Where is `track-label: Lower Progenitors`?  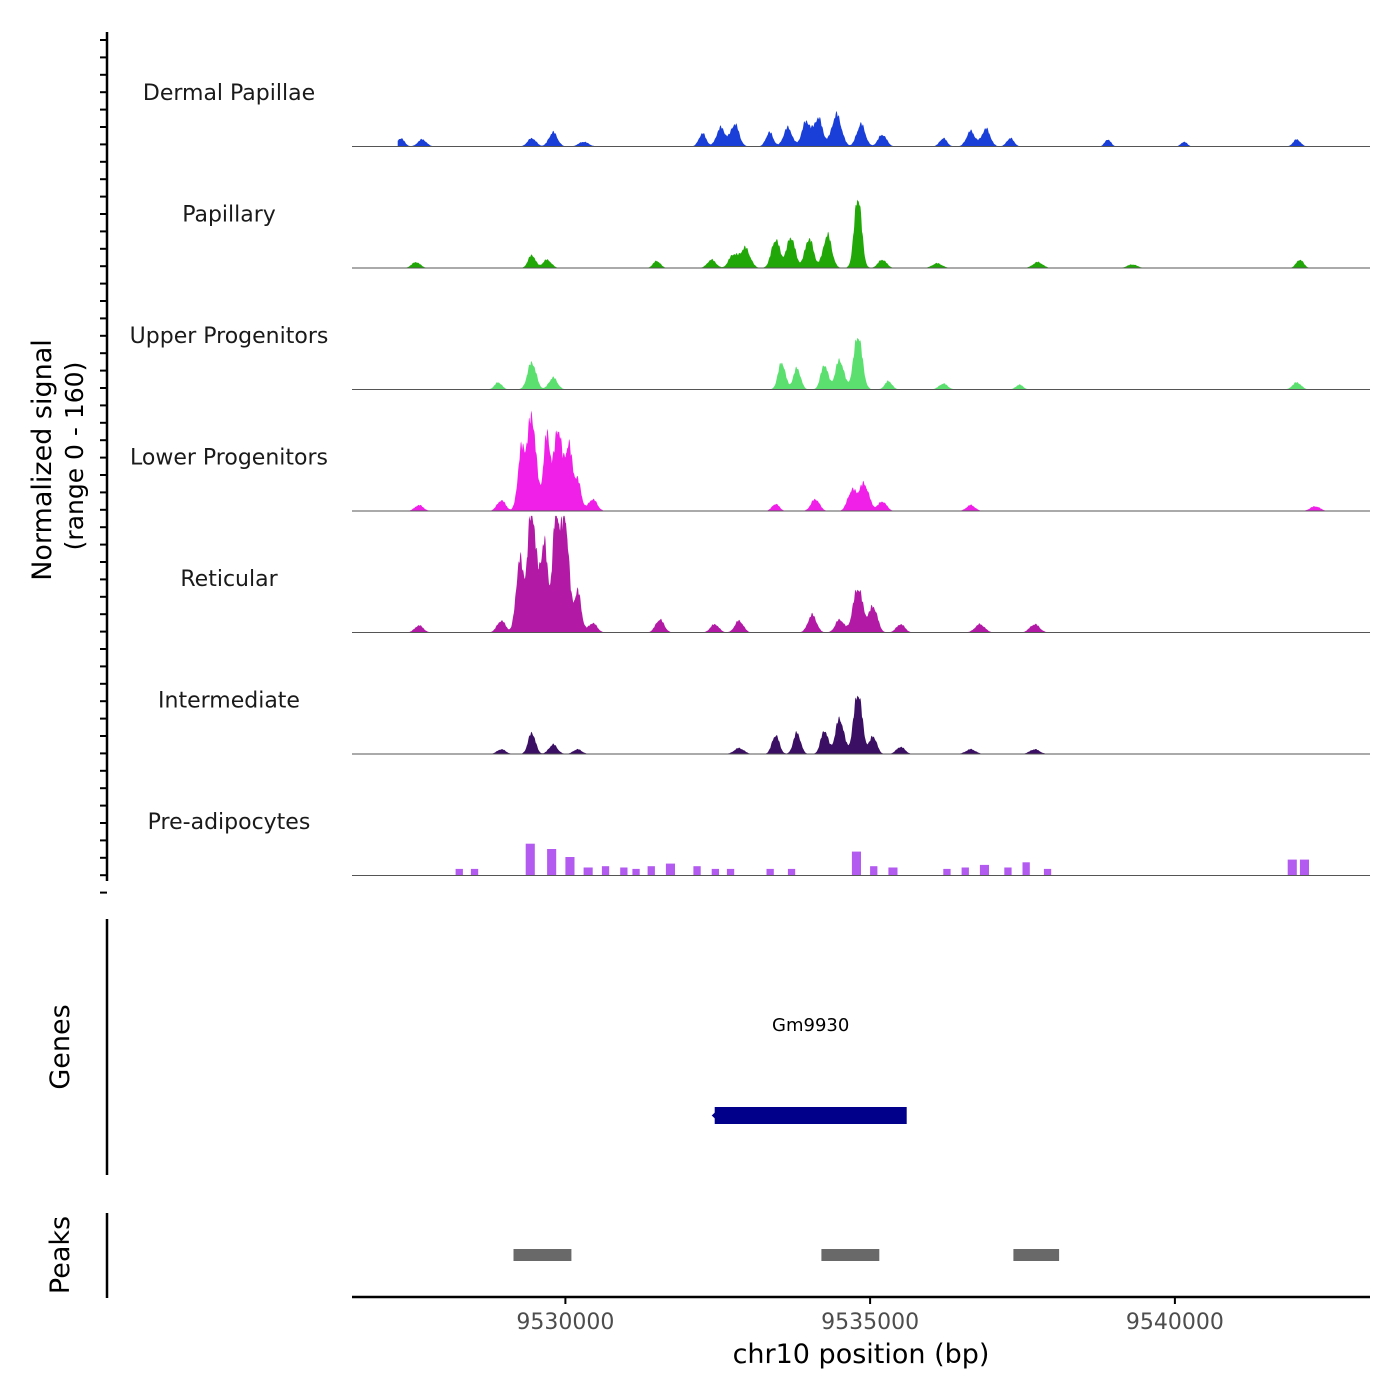
track-label: Lower Progenitors is located at coordinates (229, 458).